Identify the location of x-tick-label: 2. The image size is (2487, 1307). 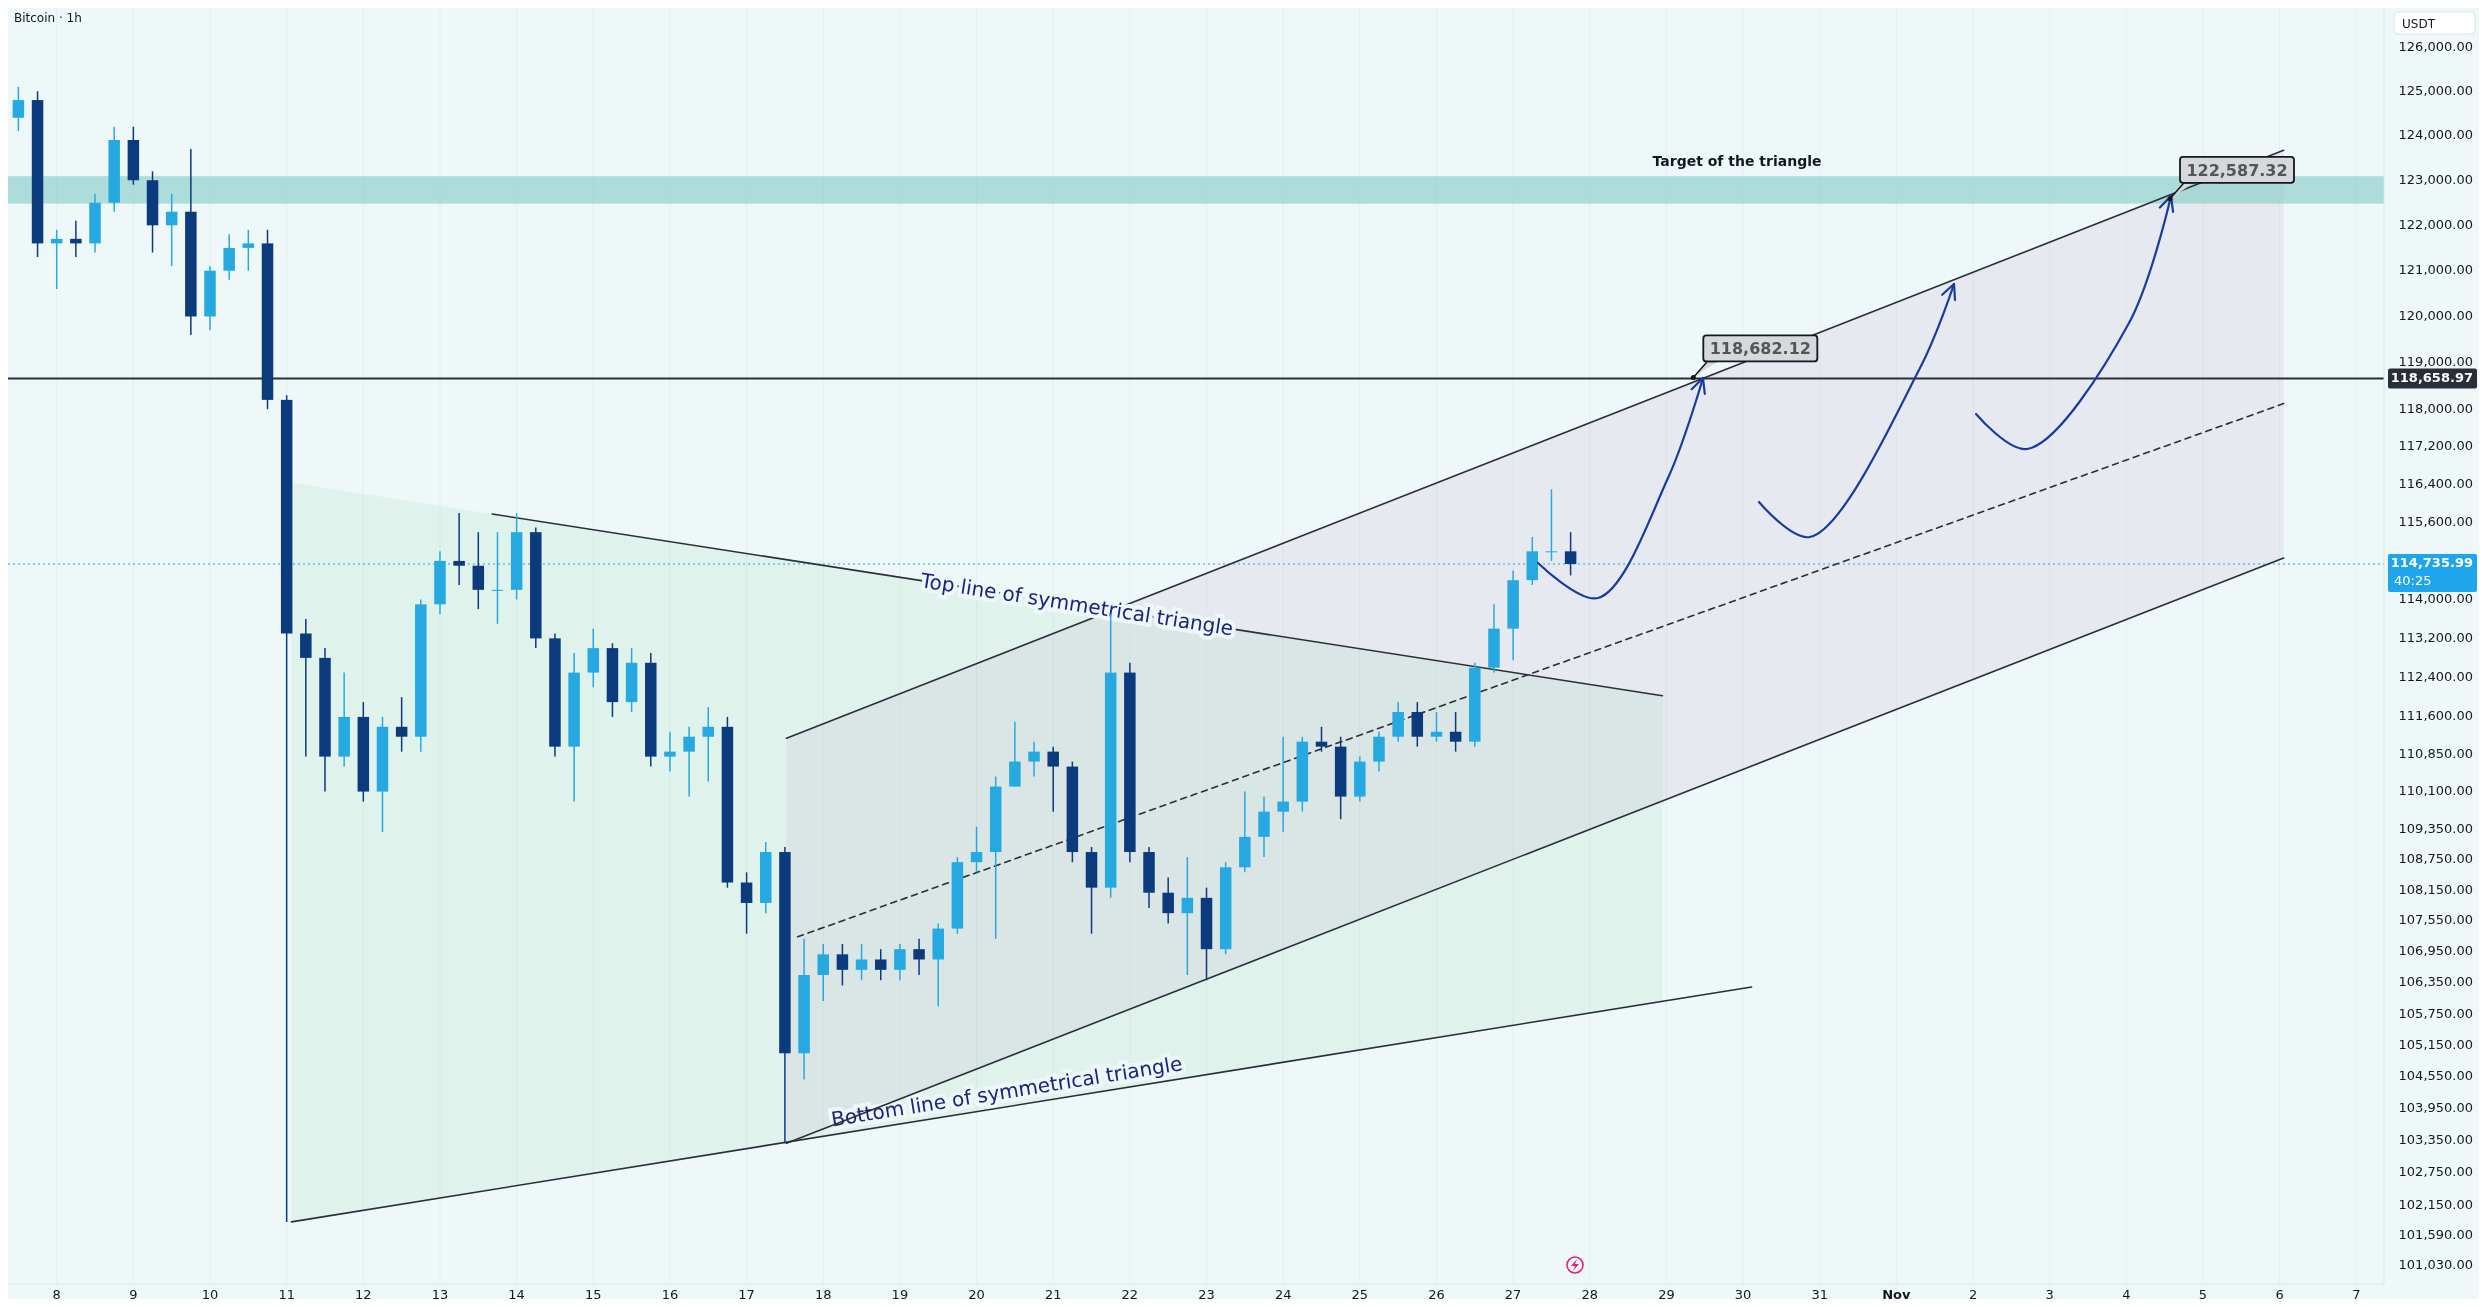
(1973, 1294).